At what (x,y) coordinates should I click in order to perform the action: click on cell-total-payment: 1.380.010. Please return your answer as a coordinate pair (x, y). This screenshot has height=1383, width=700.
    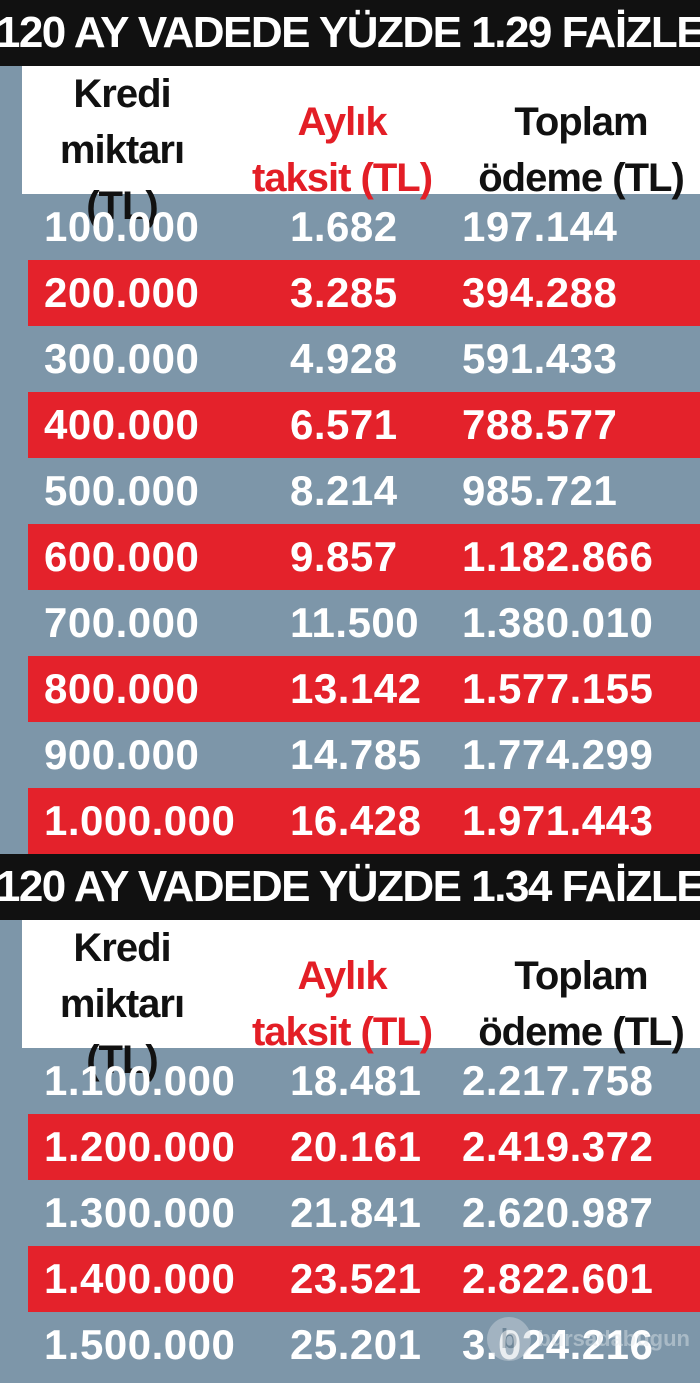
    Looking at the image, I should click on (558, 622).